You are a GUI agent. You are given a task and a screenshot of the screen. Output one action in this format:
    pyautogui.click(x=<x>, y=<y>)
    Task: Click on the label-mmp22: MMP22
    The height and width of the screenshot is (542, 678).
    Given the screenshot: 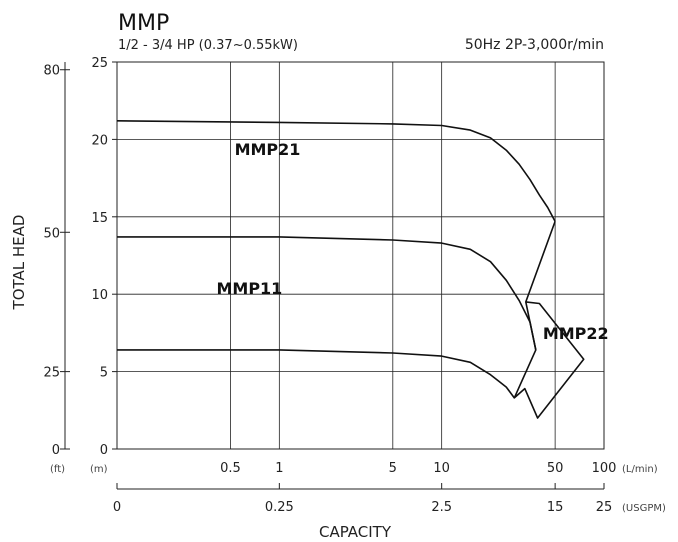 What is the action you would take?
    pyautogui.click(x=576, y=333)
    